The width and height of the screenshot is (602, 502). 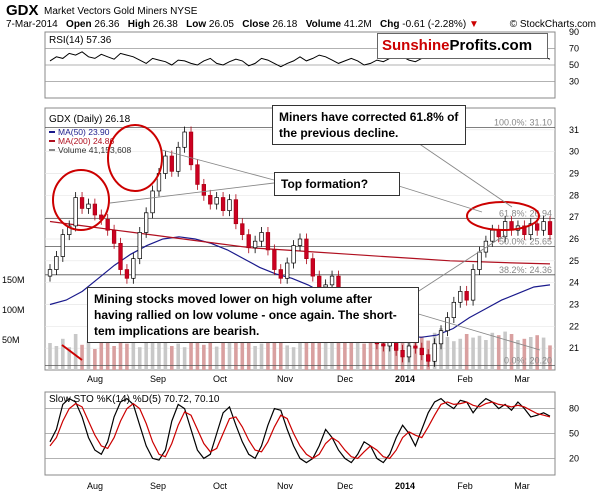 What do you see at coordinates (574, 458) in the screenshot?
I see `sto-tick-label: 20` at bounding box center [574, 458].